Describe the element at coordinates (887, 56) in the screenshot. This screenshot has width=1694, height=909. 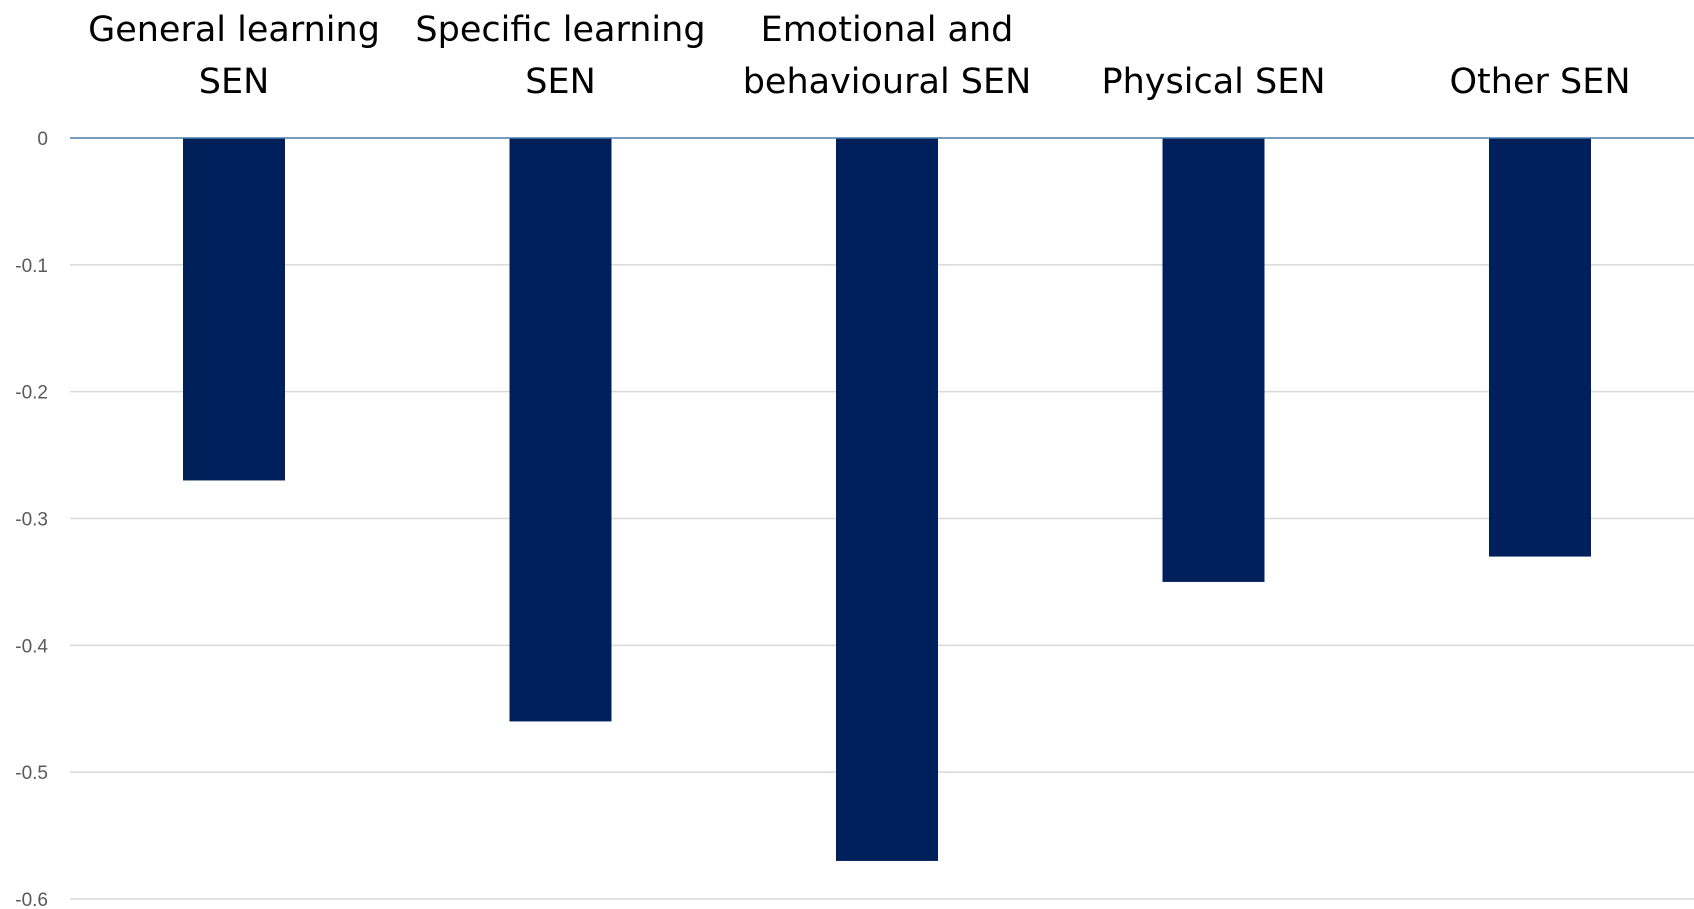
I see `category-label: Emotional and behavioural SEN` at that location.